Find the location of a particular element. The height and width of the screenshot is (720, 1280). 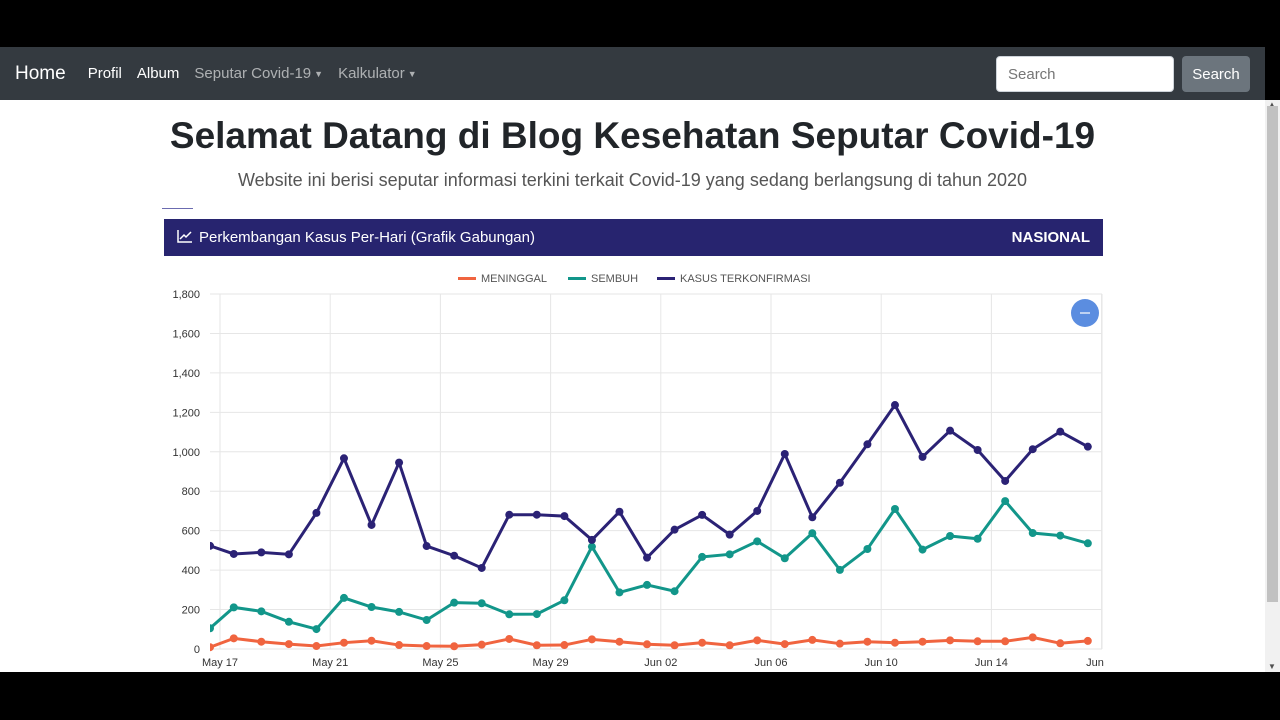

nav-album: Album is located at coordinates (158, 73).